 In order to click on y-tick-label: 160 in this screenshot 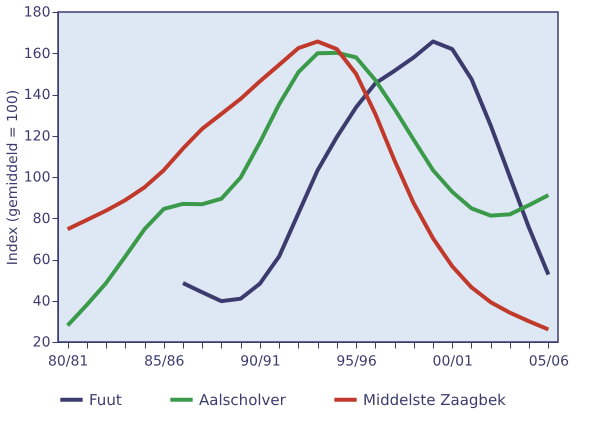, I will do `click(37, 54)`.